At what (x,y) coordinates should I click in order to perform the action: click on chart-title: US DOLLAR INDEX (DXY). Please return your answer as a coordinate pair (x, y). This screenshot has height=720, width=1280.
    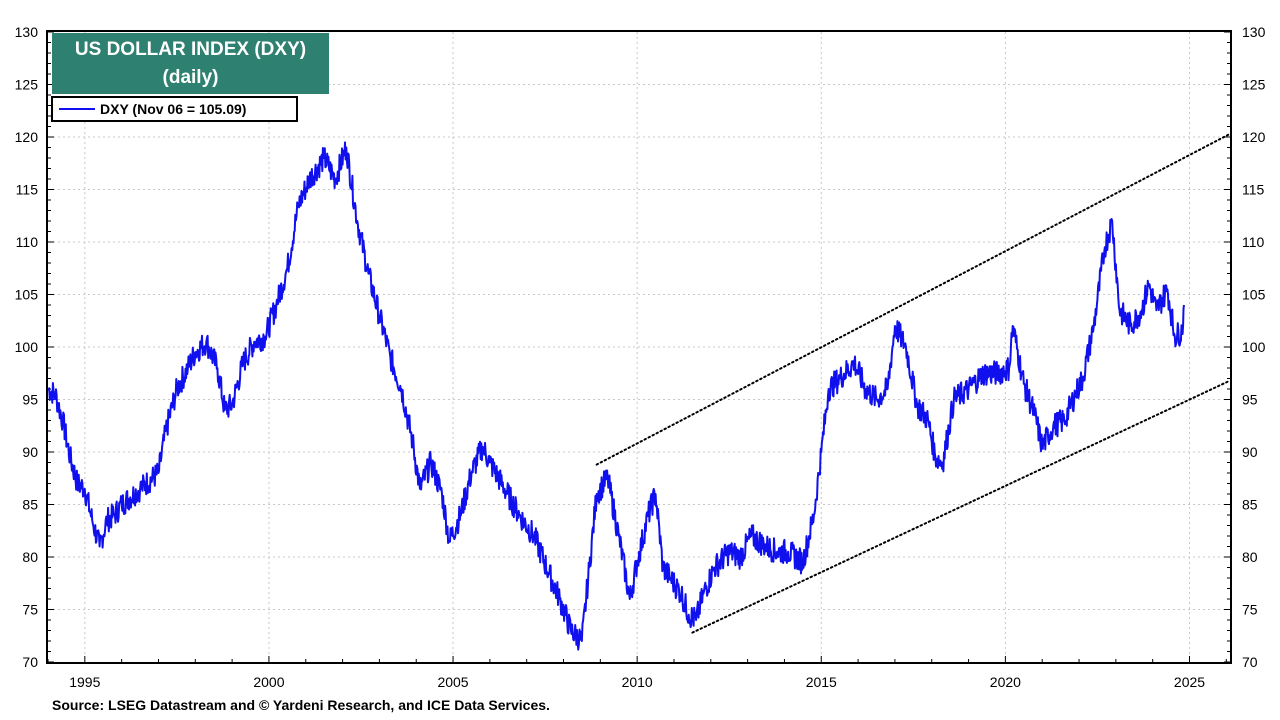
    Looking at the image, I should click on (190, 49).